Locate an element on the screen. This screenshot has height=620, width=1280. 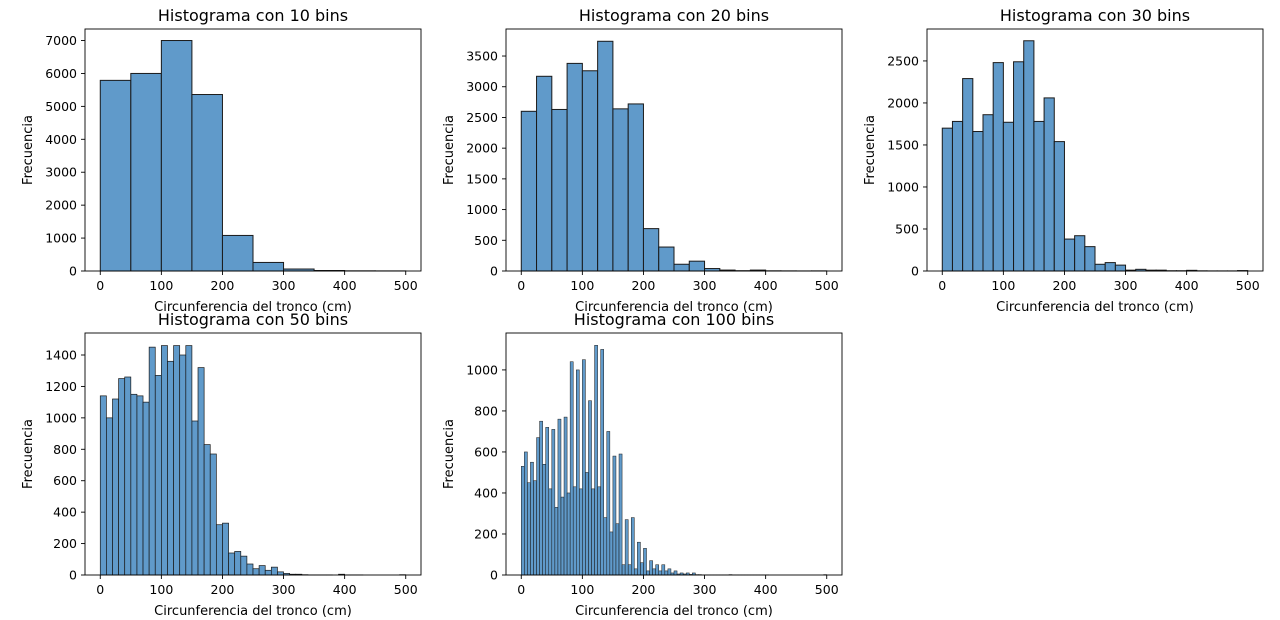
y-tick-label: 400 is located at coordinates (486, 492).